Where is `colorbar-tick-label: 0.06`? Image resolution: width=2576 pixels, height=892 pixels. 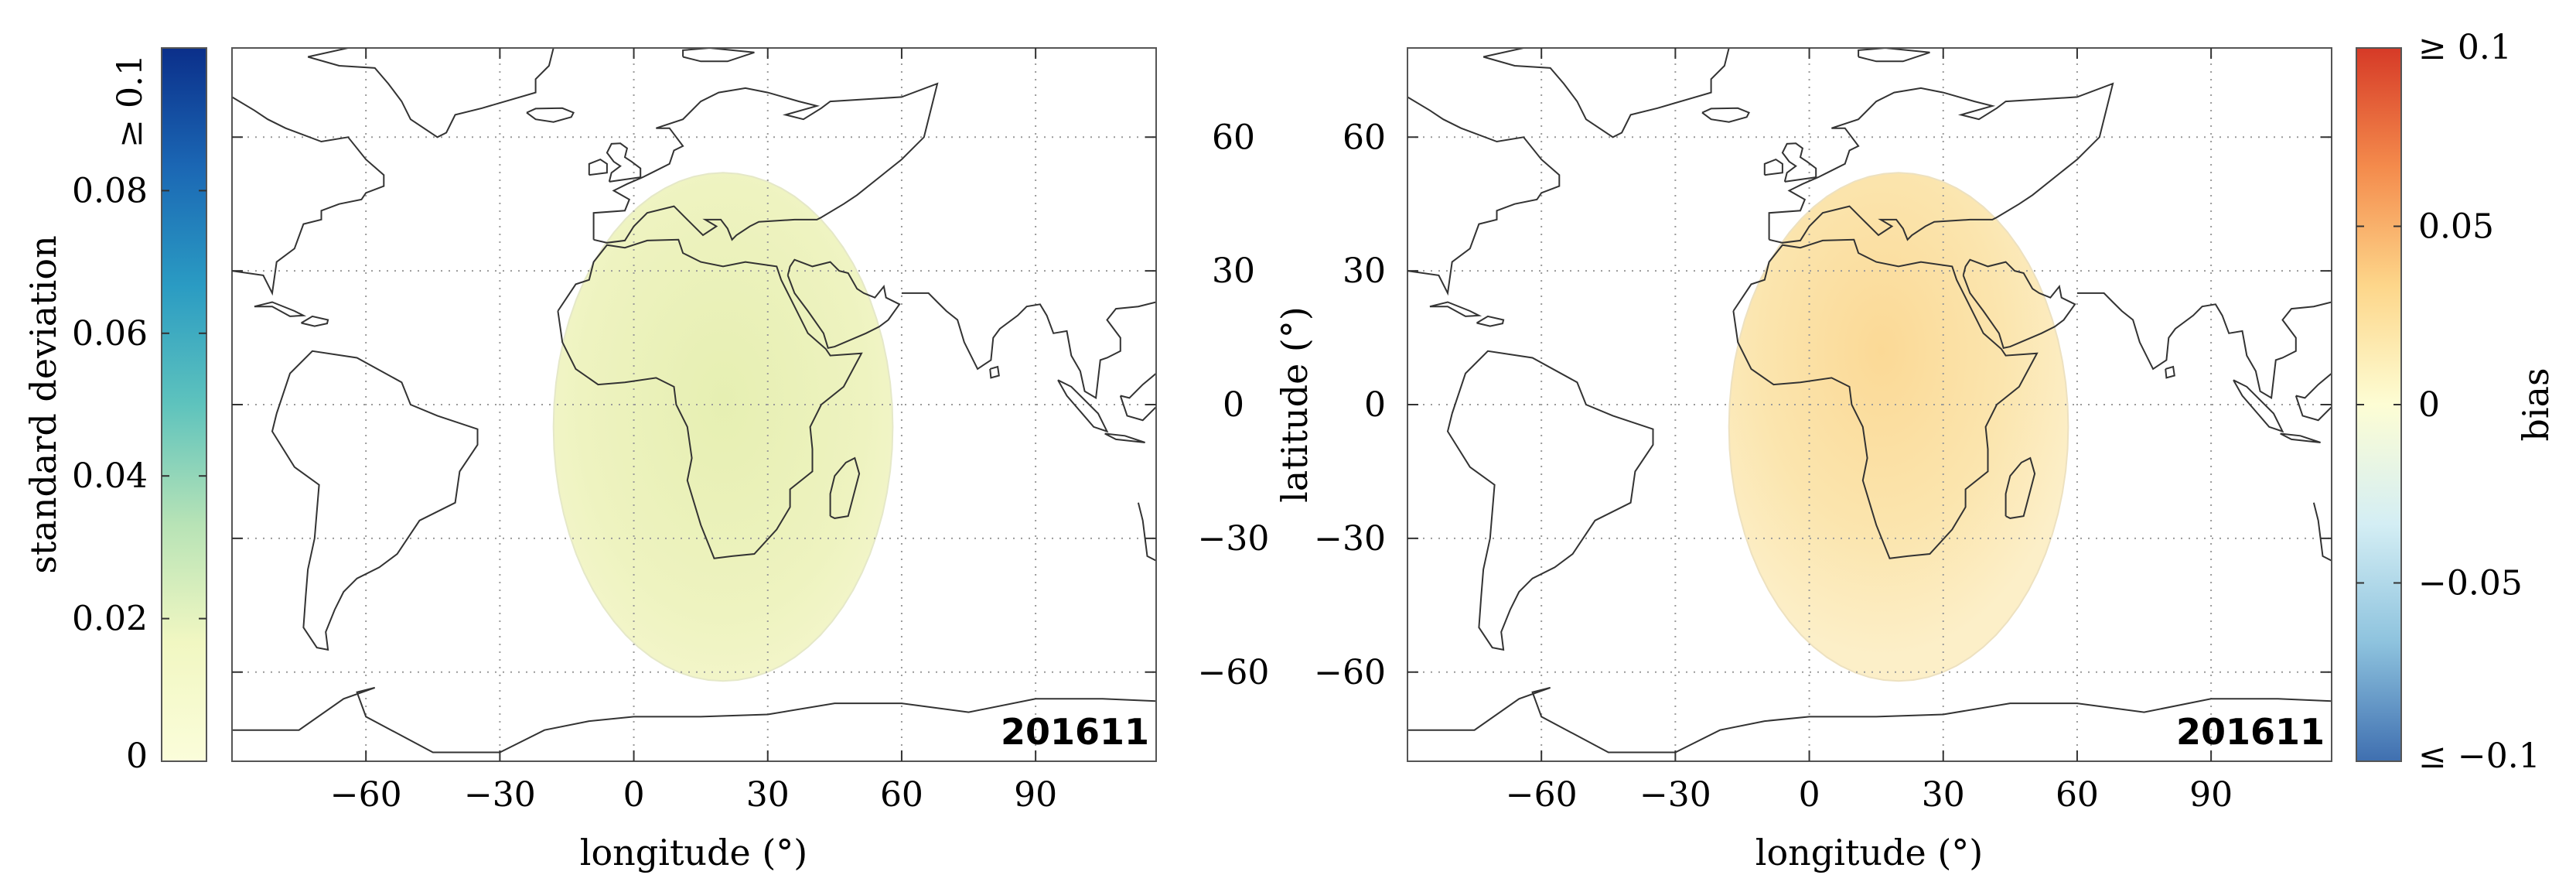 colorbar-tick-label: 0.06 is located at coordinates (110, 334).